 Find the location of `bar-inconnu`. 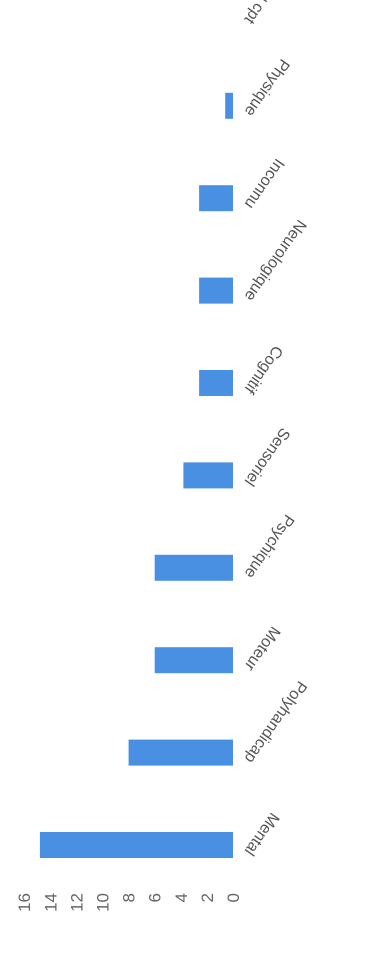

bar-inconnu is located at coordinates (216, 198).